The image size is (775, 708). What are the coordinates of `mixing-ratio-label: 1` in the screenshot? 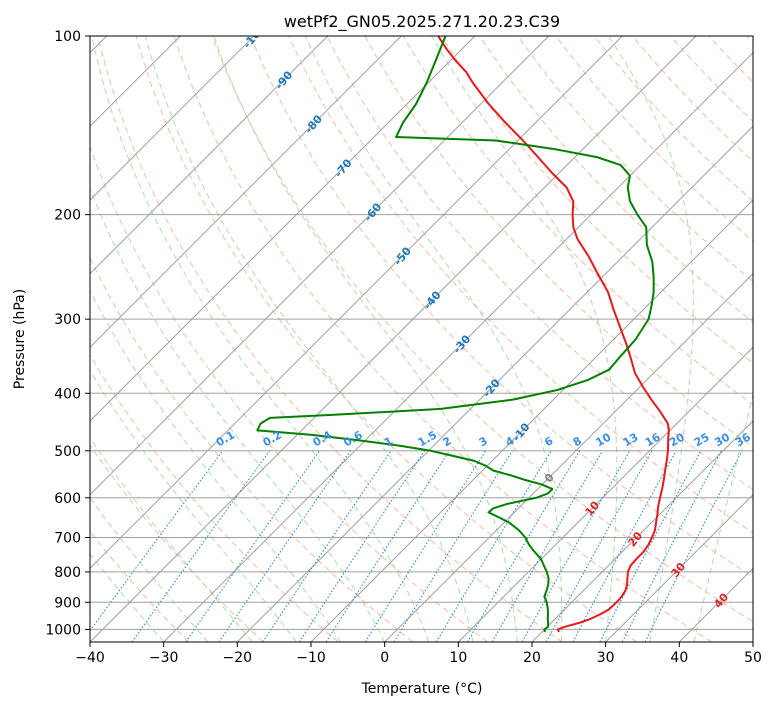 It's located at (388, 441).